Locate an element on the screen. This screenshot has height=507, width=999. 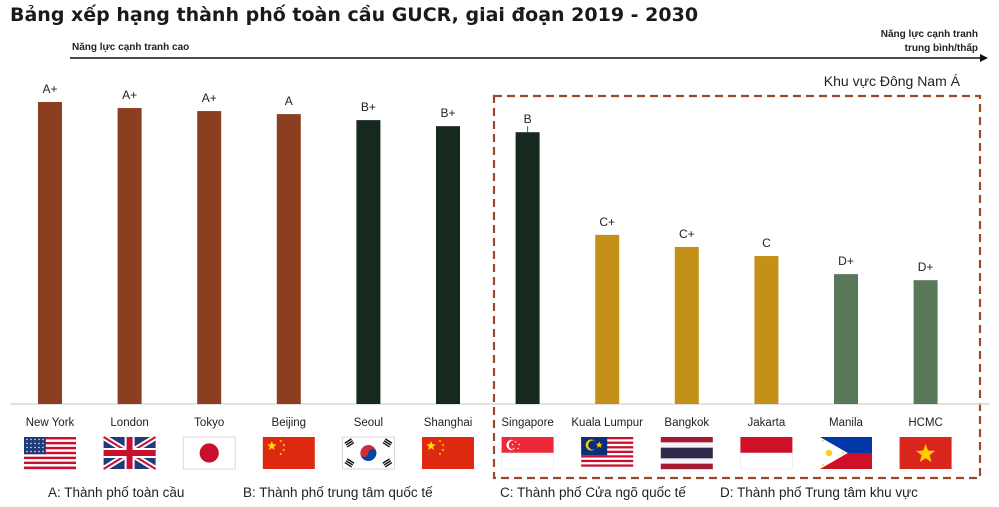
category-label: Singapore is located at coordinates (527, 423).